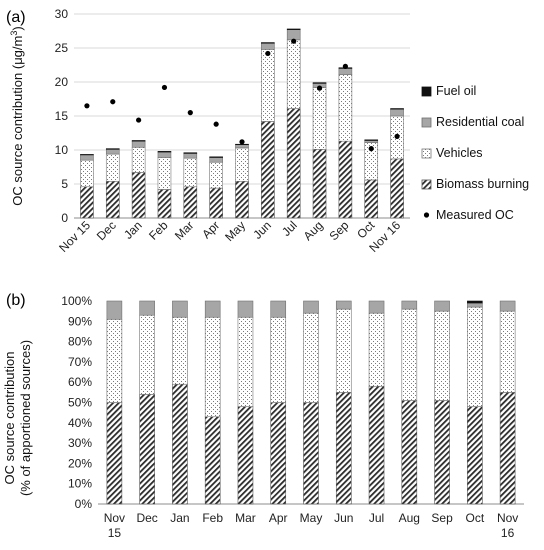 This screenshot has width=544, height=550. I want to click on y-tick-label-a: 30, so click(62, 14).